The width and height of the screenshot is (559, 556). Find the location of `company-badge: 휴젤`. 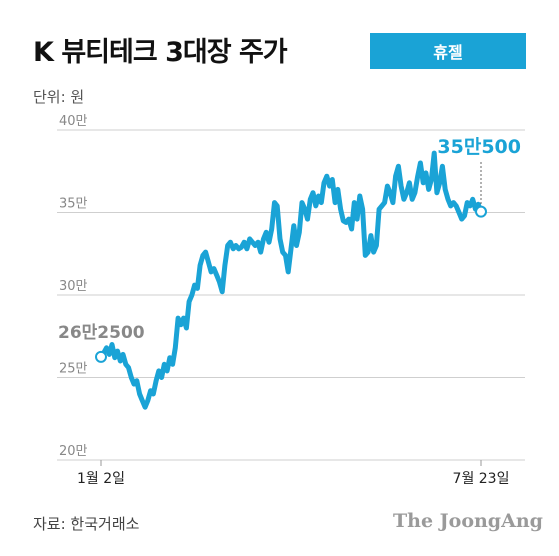

company-badge: 휴젤 is located at coordinates (448, 51).